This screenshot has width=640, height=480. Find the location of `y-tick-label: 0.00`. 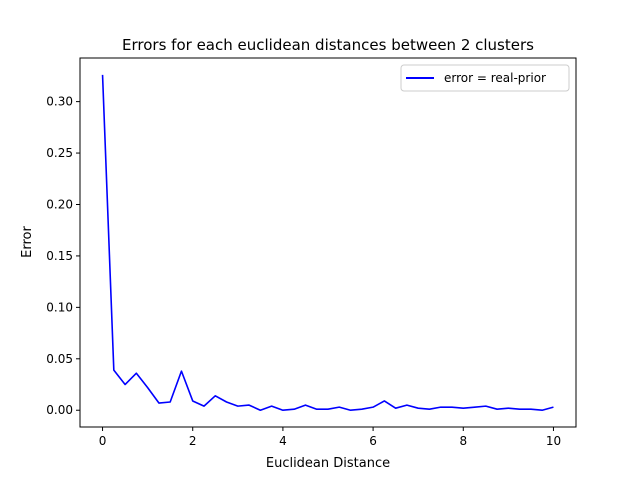

y-tick-label: 0.00 is located at coordinates (59, 410).